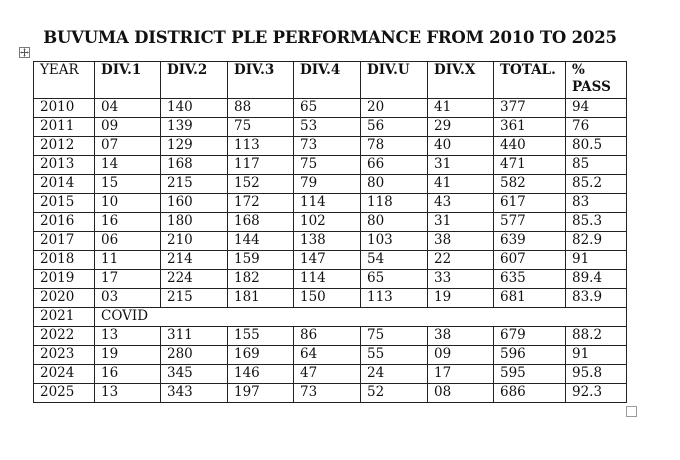 This screenshot has width=680, height=460. Describe the element at coordinates (64, 241) in the screenshot. I see `cell-year: 2017` at that location.